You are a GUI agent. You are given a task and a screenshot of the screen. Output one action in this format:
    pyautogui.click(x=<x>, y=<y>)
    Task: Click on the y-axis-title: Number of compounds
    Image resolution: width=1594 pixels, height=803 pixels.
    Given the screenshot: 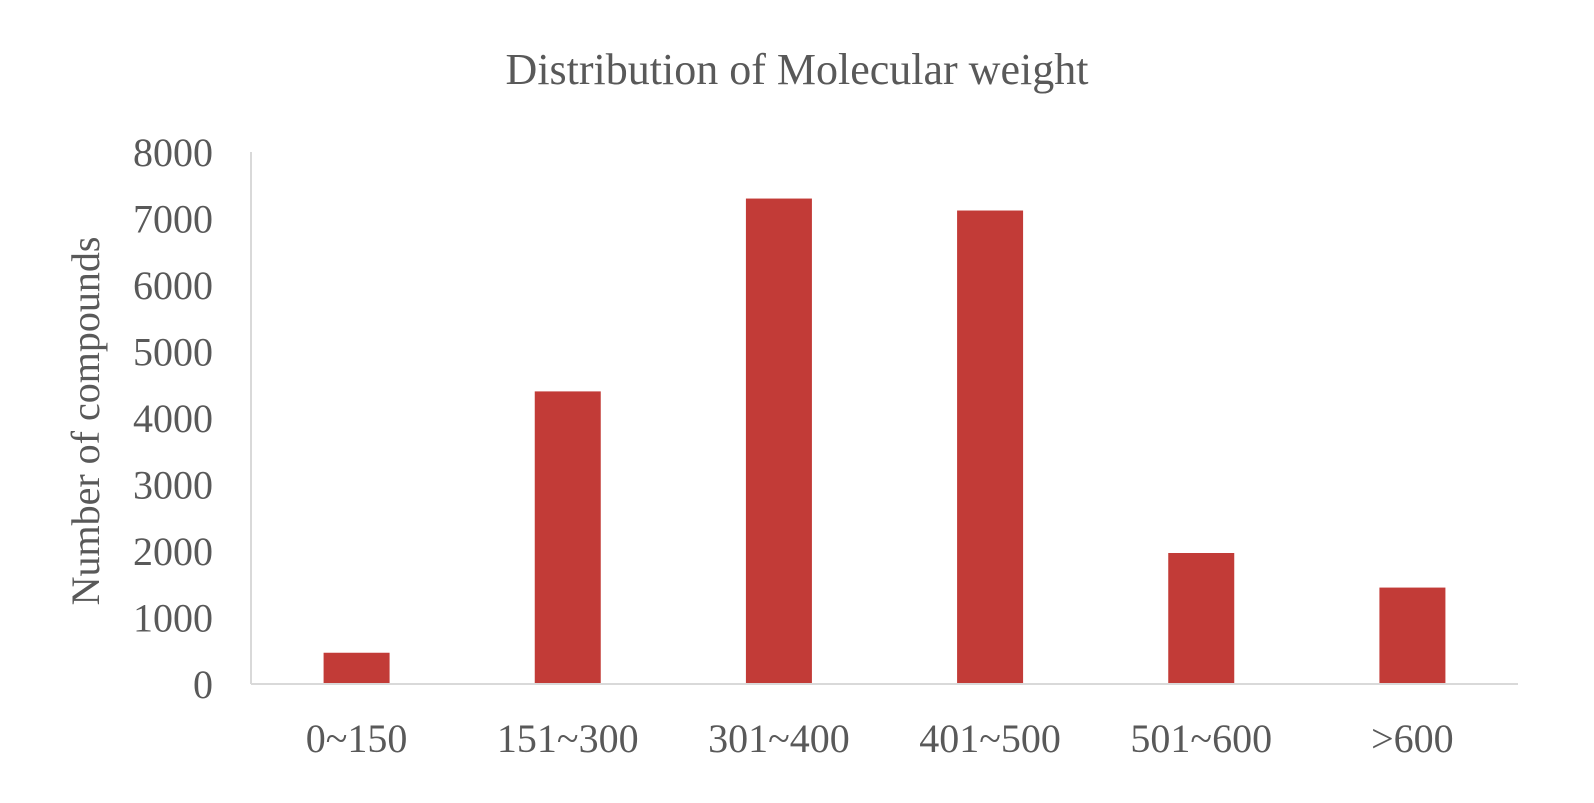 What is the action you would take?
    pyautogui.click(x=85, y=421)
    